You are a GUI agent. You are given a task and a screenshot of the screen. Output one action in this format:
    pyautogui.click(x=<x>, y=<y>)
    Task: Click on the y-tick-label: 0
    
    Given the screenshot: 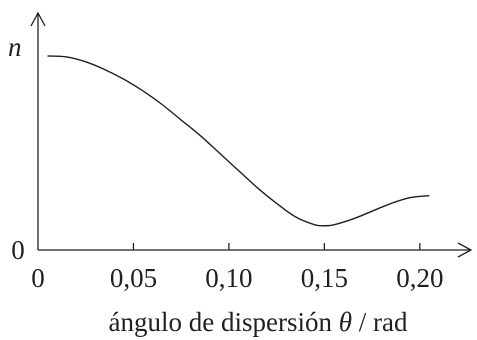 What is the action you would take?
    pyautogui.click(x=18, y=250)
    